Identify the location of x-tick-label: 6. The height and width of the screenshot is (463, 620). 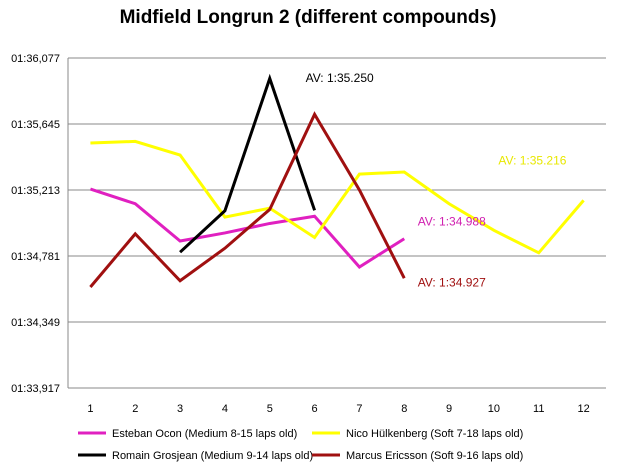
(315, 409).